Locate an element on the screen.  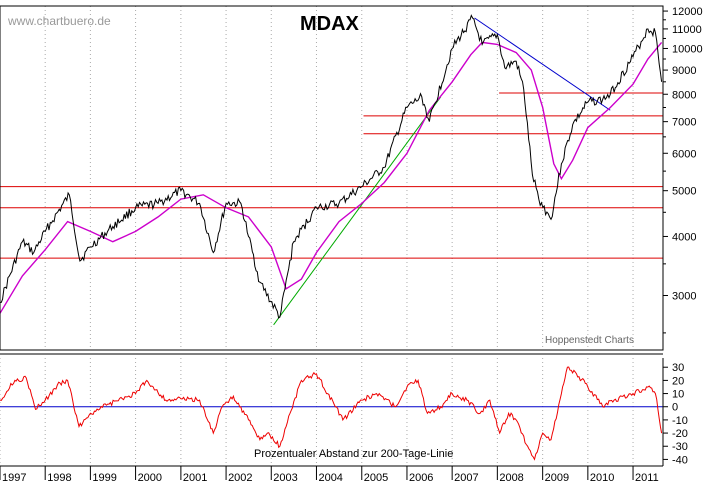
x-tick-label: 2001 is located at coordinates (195, 478).